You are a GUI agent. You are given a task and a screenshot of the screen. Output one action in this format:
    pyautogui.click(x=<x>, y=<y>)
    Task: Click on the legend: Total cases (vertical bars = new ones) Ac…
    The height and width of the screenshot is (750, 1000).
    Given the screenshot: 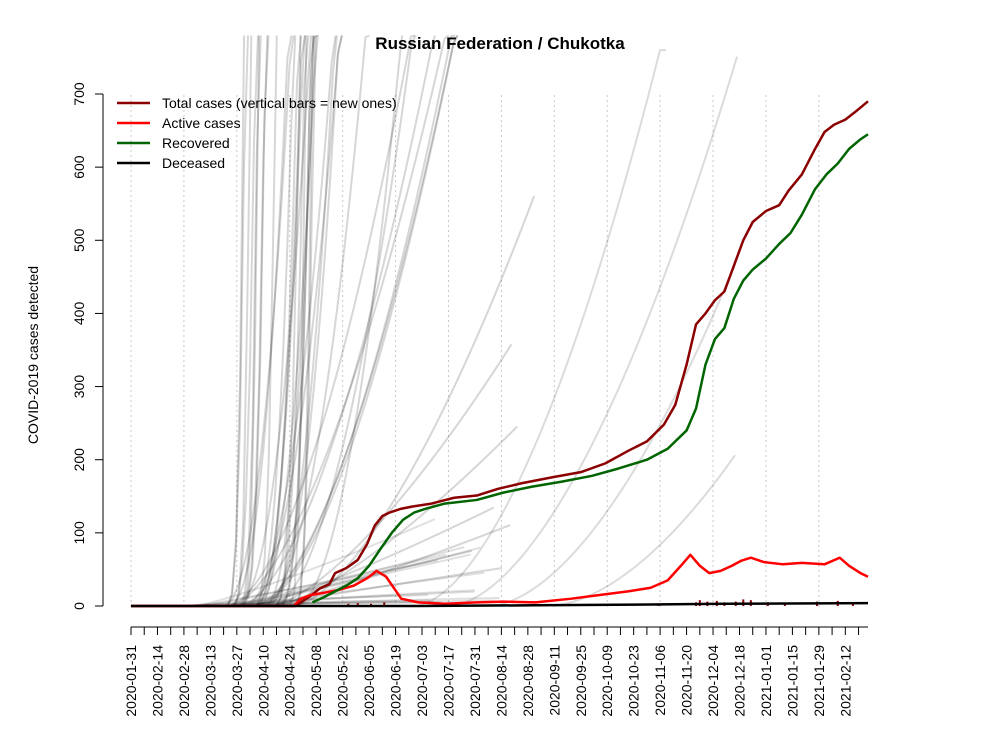 What is the action you would take?
    pyautogui.click(x=257, y=133)
    